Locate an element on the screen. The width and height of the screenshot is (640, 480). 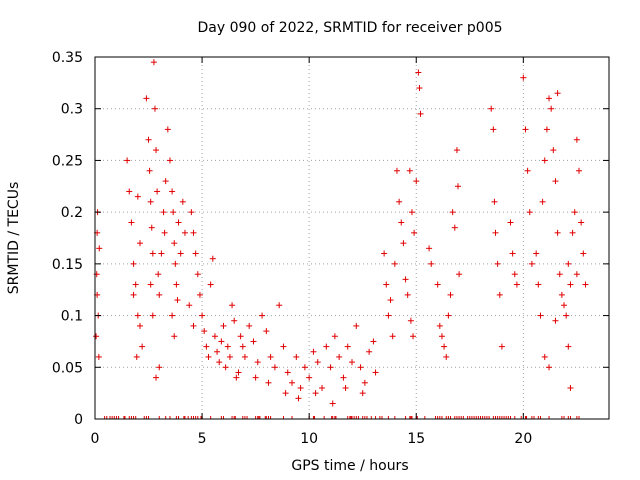
y-tick-label: 0.1 is located at coordinates (72, 317).